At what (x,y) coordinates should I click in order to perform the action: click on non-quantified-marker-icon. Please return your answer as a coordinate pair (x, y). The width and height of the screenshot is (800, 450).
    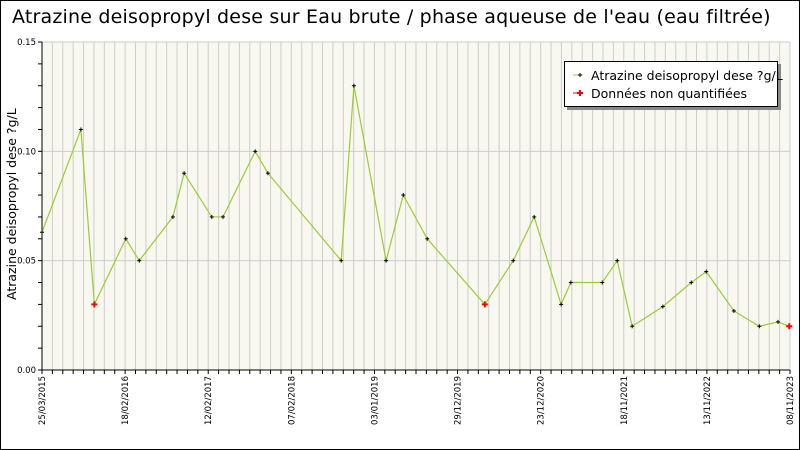
    Looking at the image, I should click on (578, 93).